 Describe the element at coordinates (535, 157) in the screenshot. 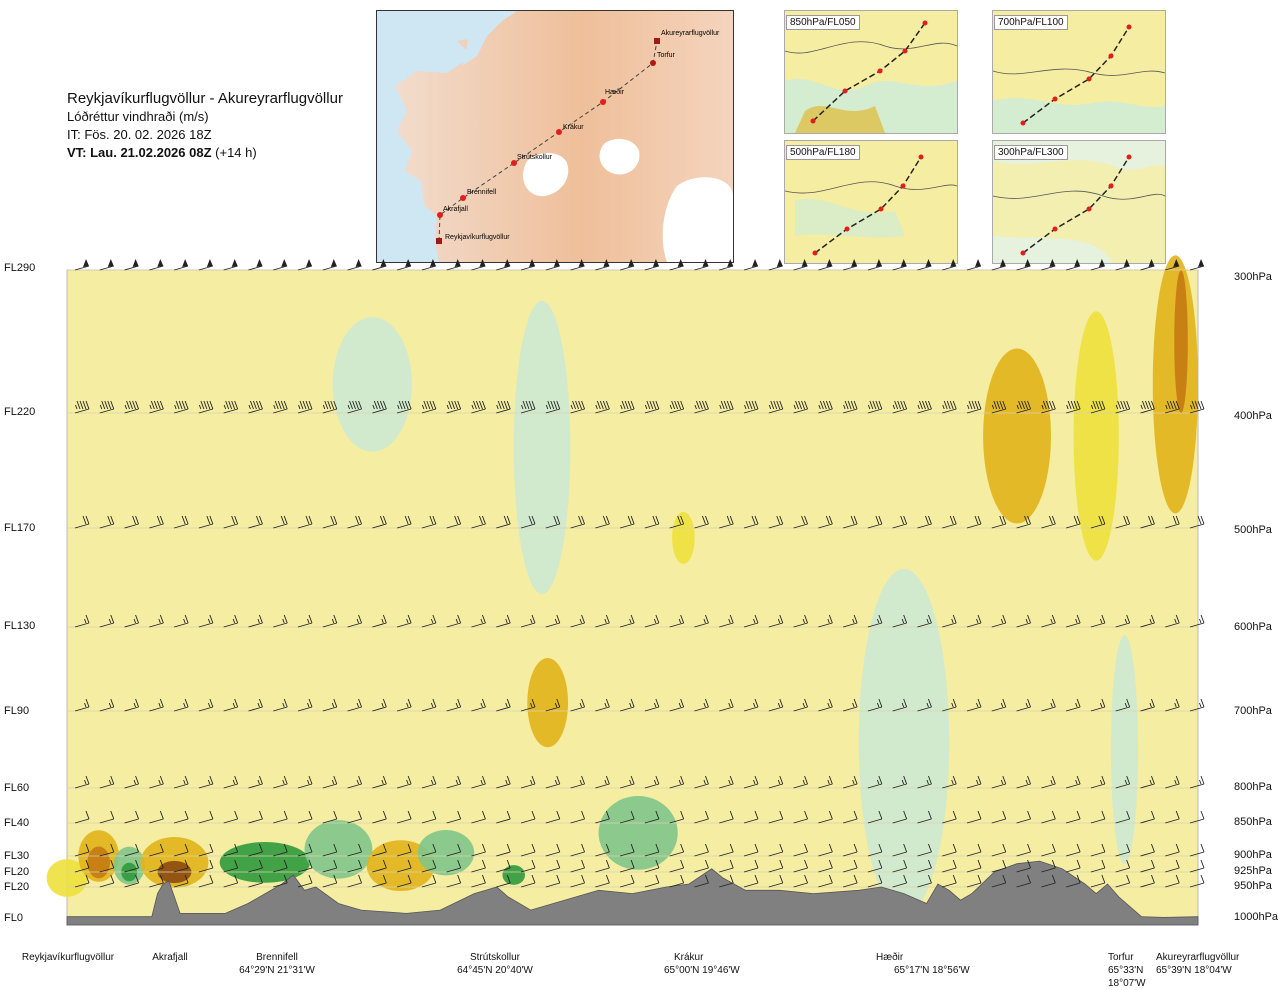

I see `map-label-strutskollur: Strútskollur` at that location.